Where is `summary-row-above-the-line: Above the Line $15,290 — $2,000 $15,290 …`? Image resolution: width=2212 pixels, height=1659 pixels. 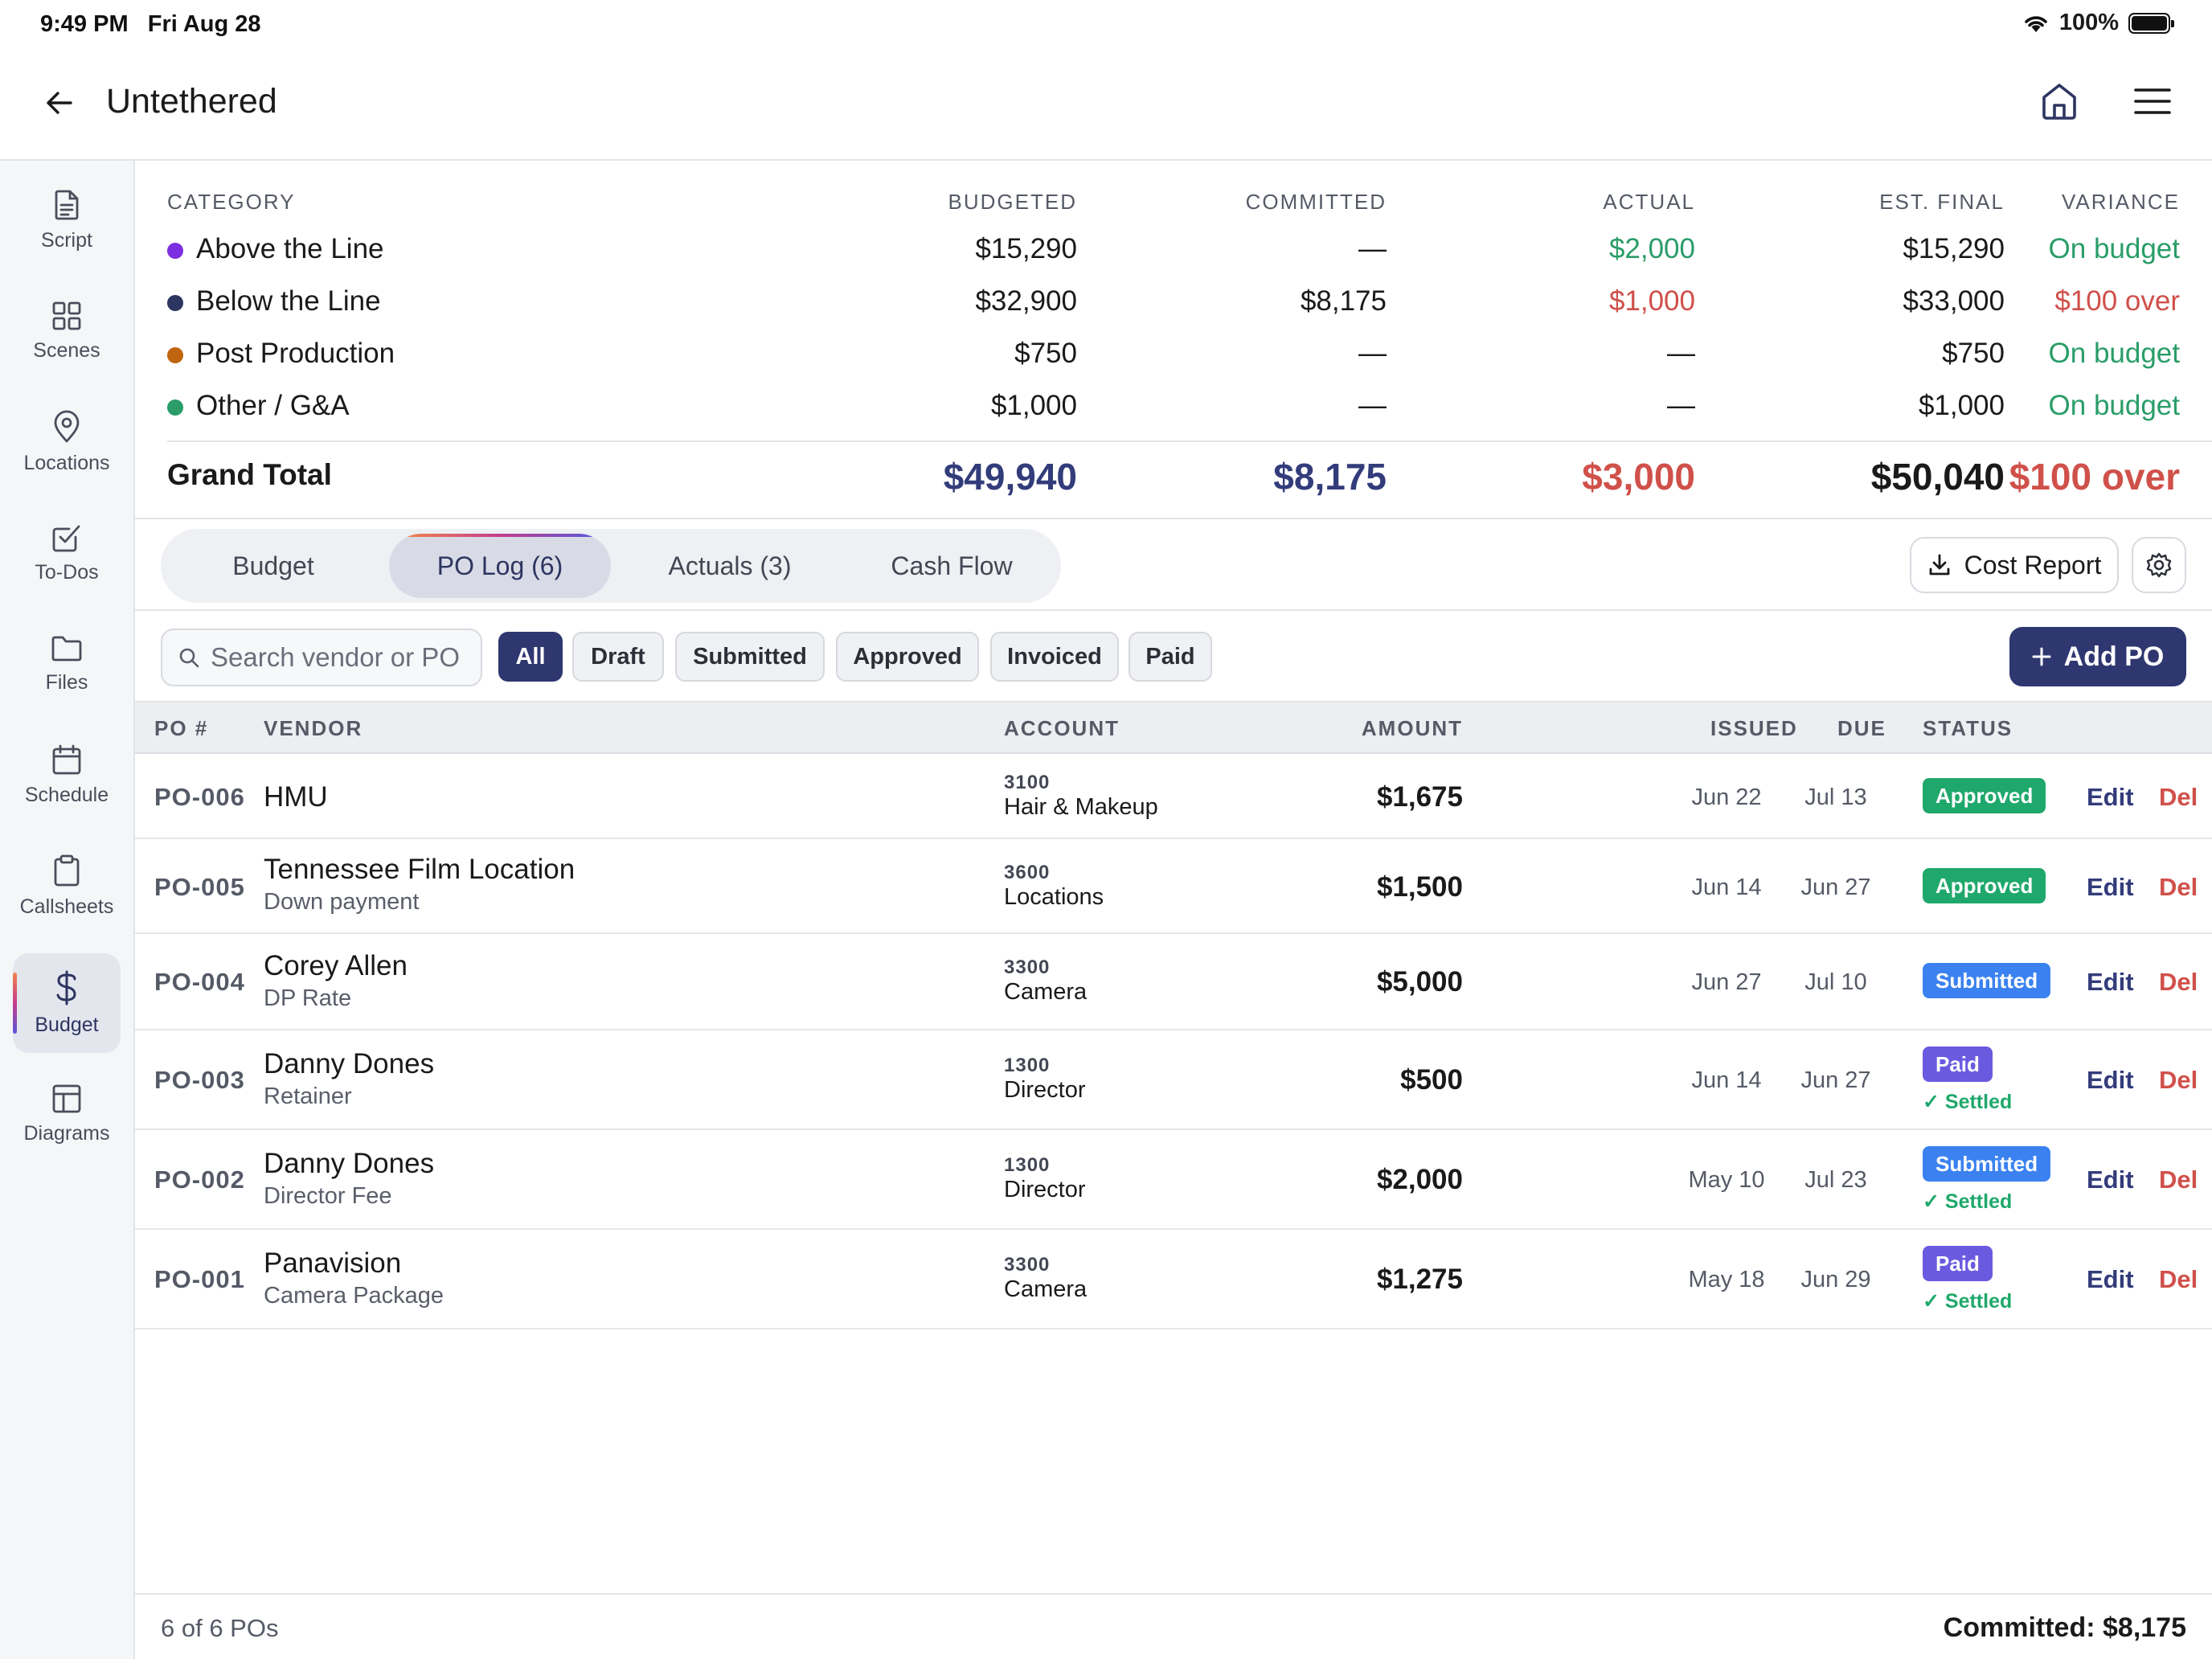 summary-row-above-the-line: Above the Line $15,290 — $2,000 $15,290 … is located at coordinates (1173, 249).